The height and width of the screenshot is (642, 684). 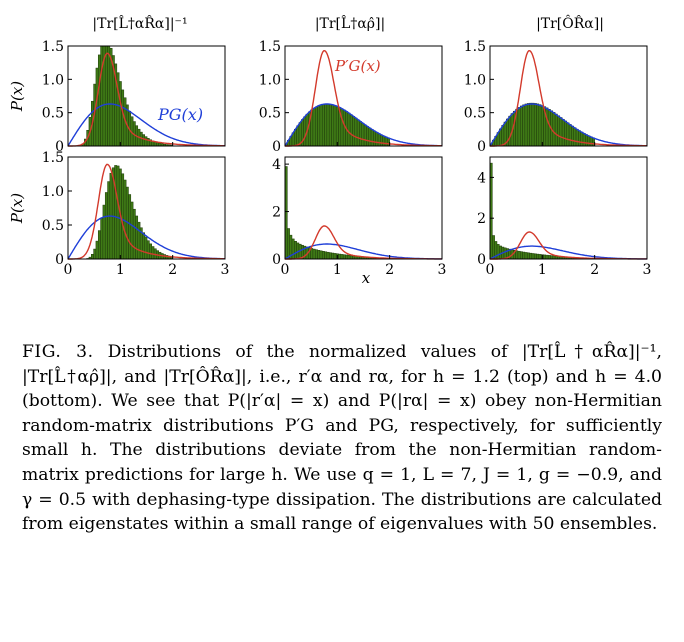 What do you see at coordinates (359, 217) in the screenshot?
I see `panel-bottom-middle: 0 2 4 0 1 2 3` at bounding box center [359, 217].